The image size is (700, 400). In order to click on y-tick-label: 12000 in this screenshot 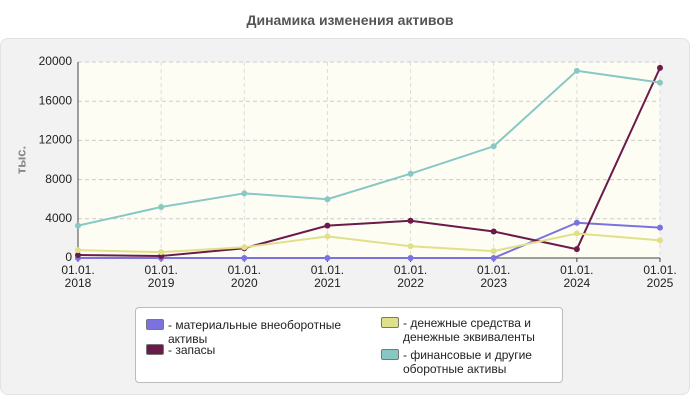, I will do `click(56, 140)`.